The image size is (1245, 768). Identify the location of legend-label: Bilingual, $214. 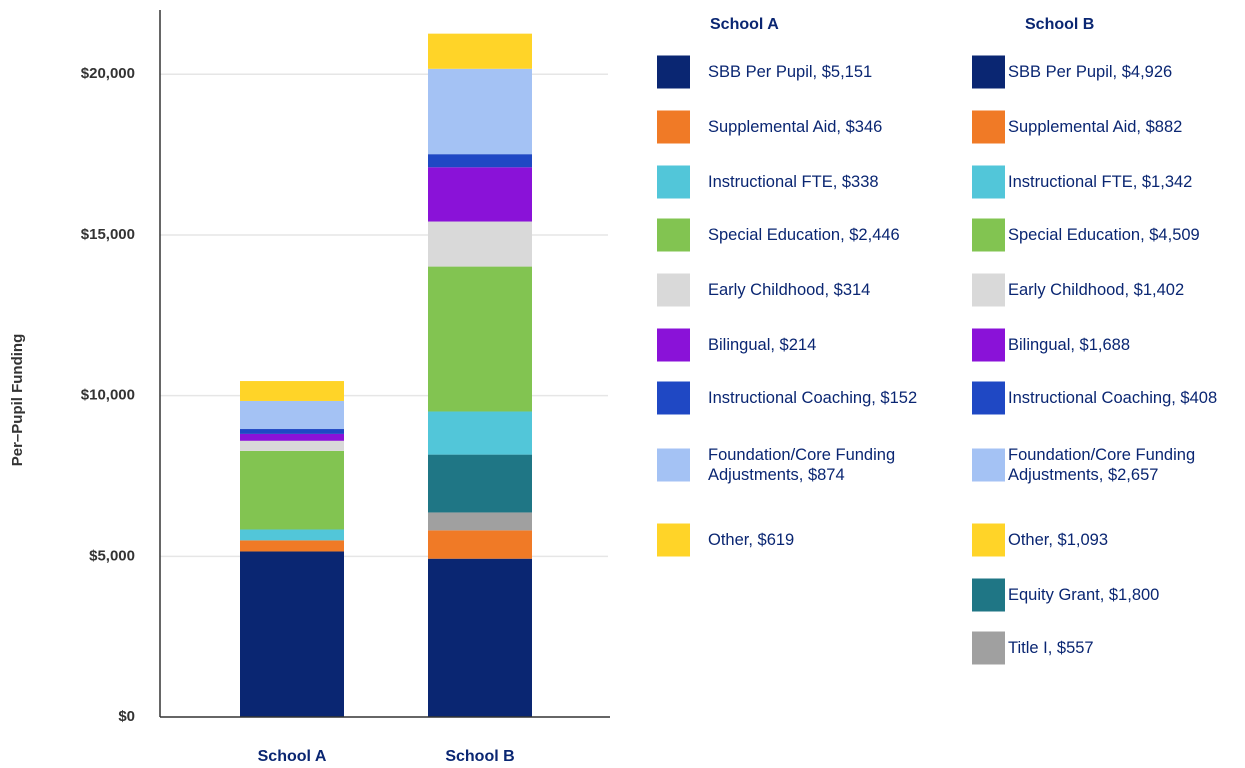
(762, 345).